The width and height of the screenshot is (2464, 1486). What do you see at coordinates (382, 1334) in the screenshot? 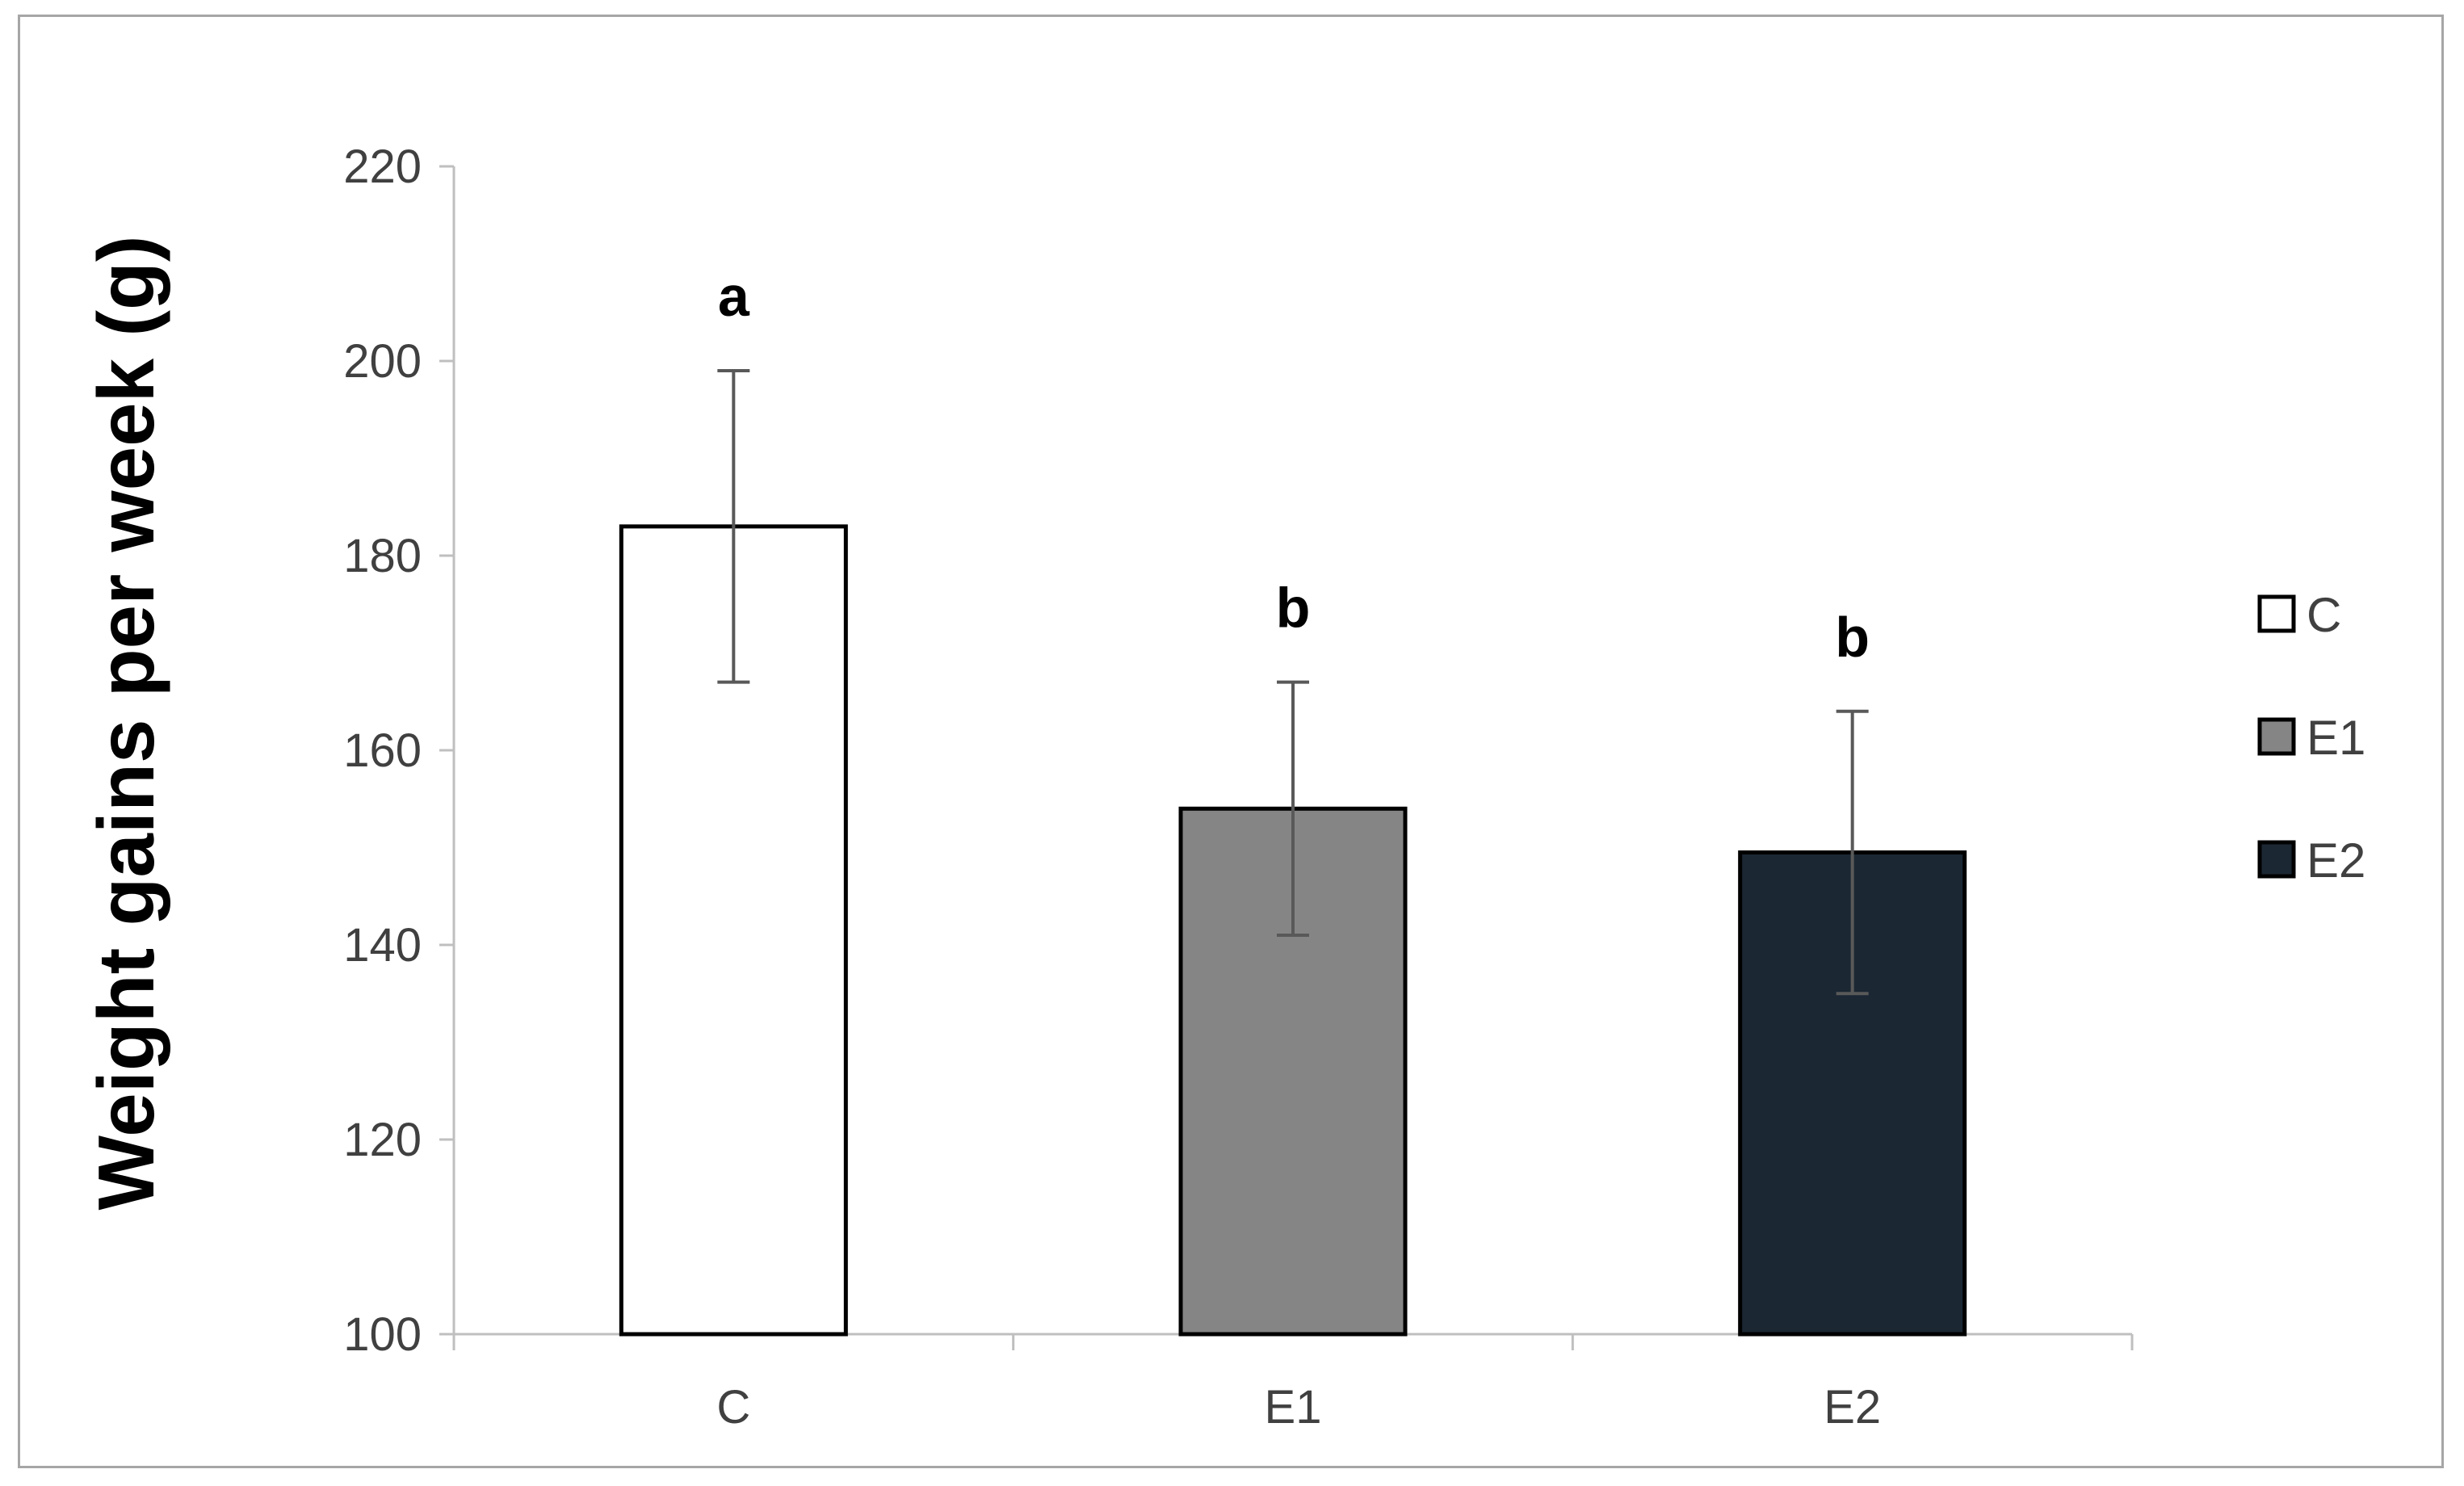
I see `y-tick-label: 100` at bounding box center [382, 1334].